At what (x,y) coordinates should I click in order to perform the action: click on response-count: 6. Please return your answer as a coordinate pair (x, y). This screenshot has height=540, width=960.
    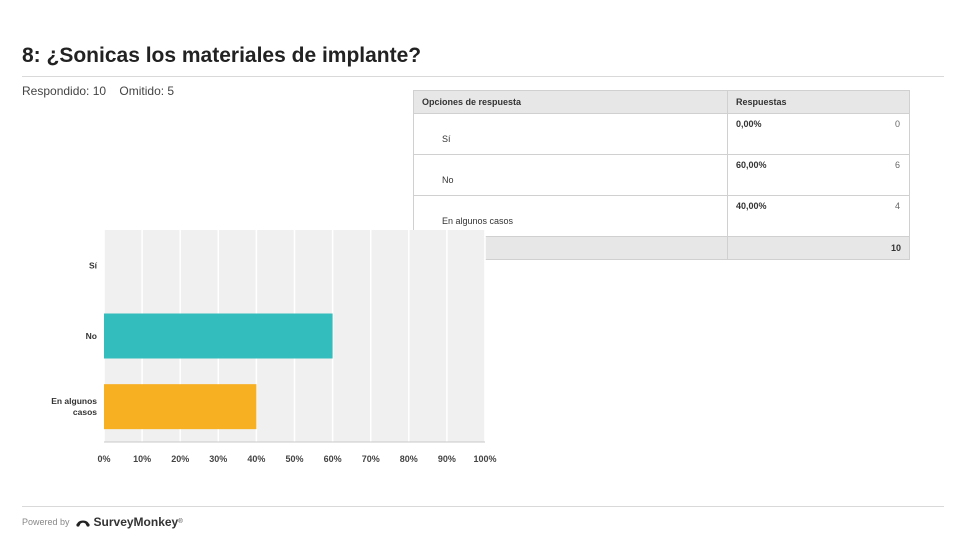
    Looking at the image, I should click on (897, 165).